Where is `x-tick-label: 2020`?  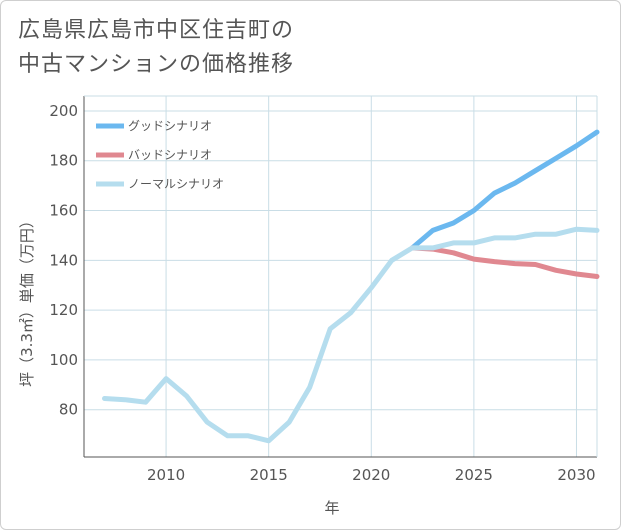
x-tick-label: 2020 is located at coordinates (371, 475).